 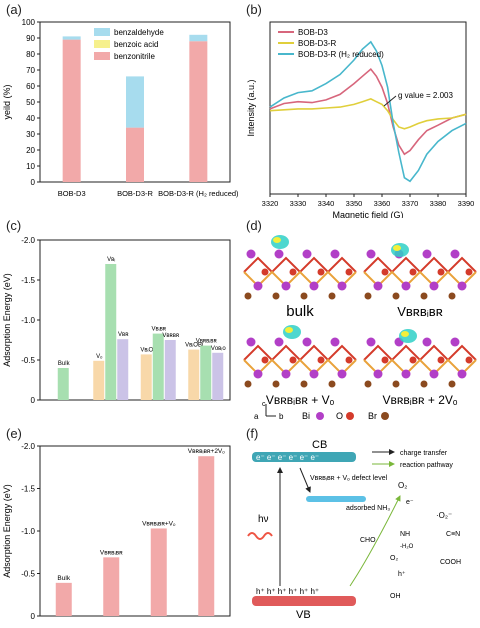 I want to click on annotation-arrow, so click(x=390, y=101).